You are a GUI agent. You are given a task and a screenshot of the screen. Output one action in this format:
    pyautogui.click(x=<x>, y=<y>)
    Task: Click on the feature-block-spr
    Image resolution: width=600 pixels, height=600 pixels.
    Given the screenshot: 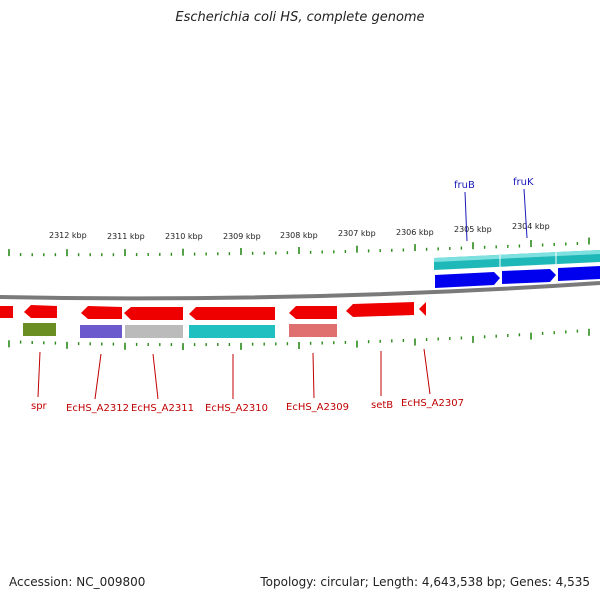 What is the action you would take?
    pyautogui.click(x=39, y=329)
    